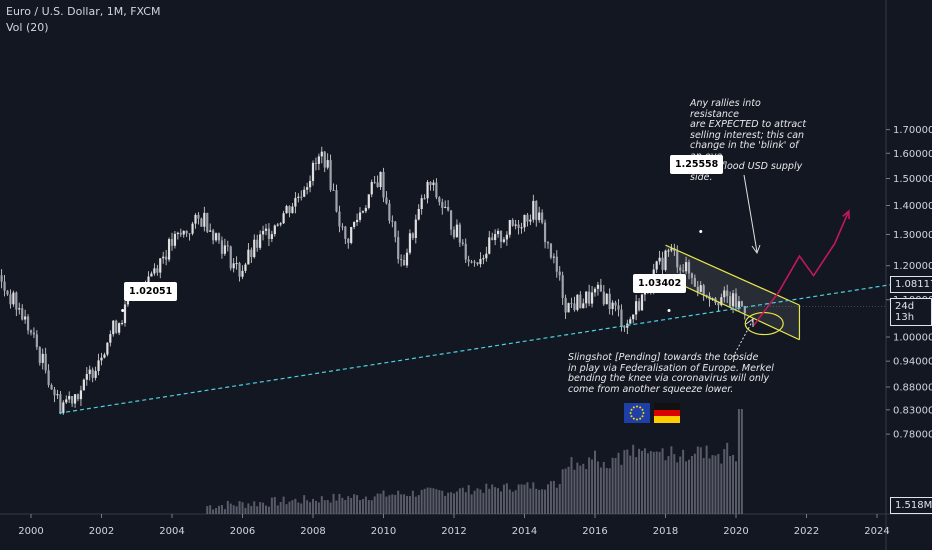  I want to click on x-tick-label-0: 2000, so click(30, 531).